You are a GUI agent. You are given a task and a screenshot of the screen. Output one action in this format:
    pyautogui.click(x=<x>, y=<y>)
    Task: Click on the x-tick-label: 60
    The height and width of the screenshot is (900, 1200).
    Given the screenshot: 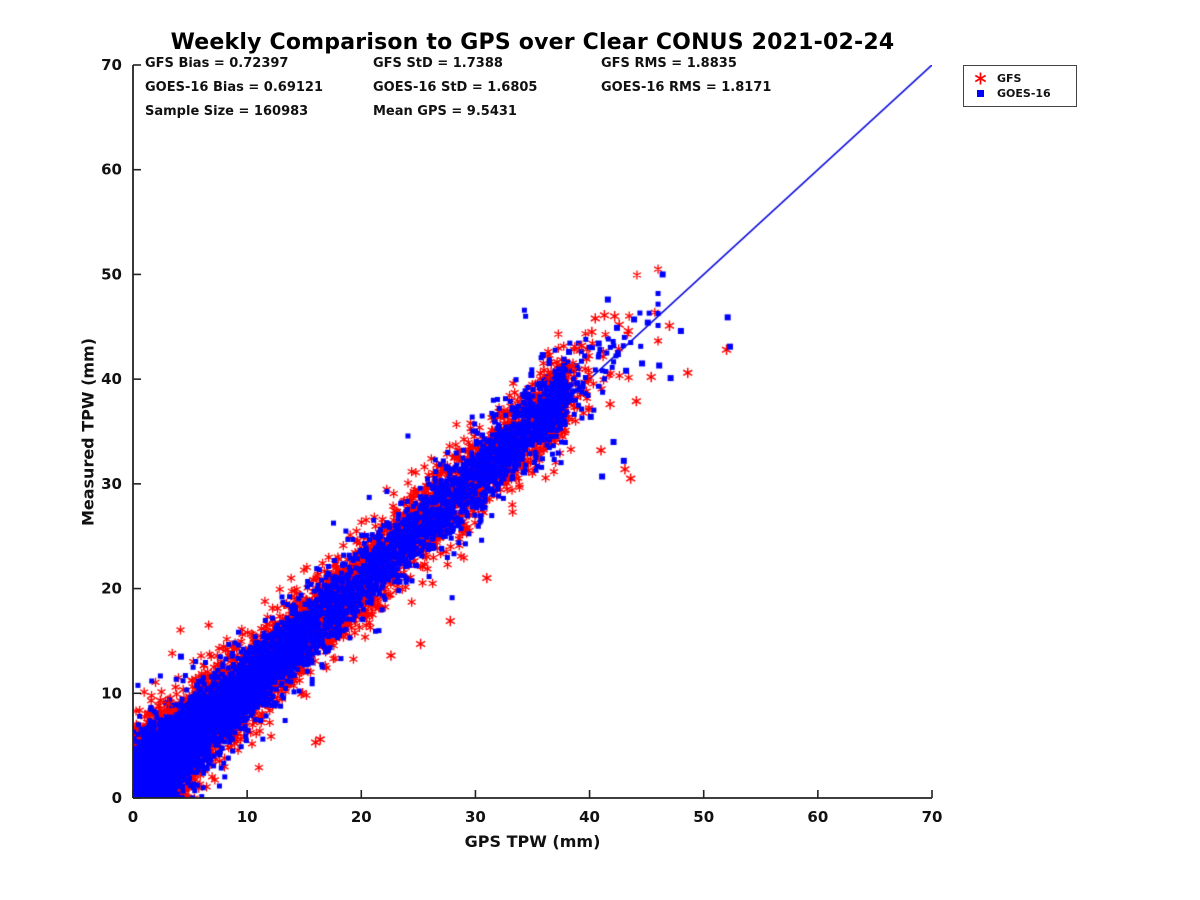 What is the action you would take?
    pyautogui.click(x=817, y=817)
    